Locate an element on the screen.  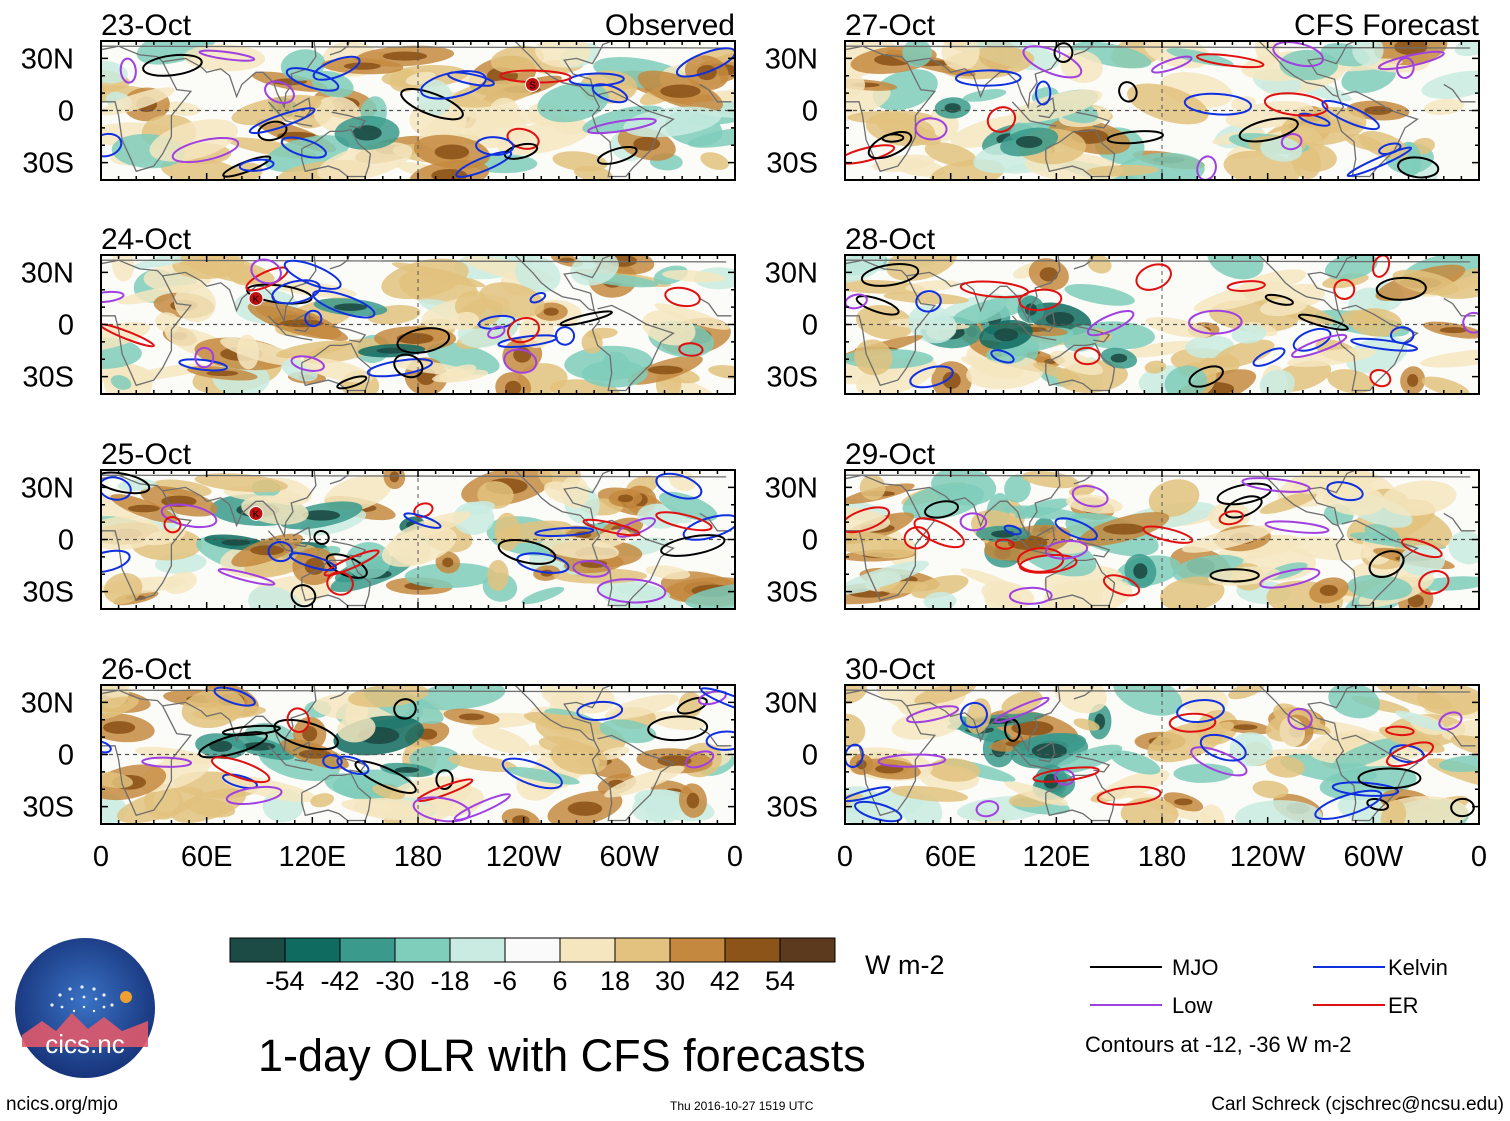
olr-panel-26-oct: 30N 0 30S 26-Oct 0 60E 120E 180 120W 60W 0 is located at coordinates (382, 763).